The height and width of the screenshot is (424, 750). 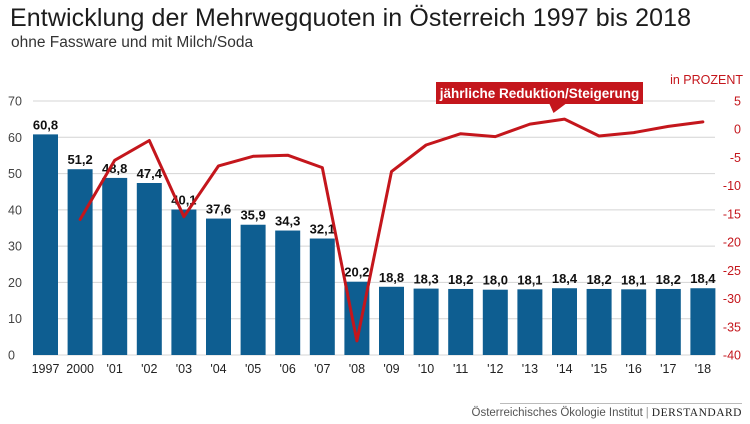 I want to click on left-y-tick-label: 20, so click(x=15, y=283).